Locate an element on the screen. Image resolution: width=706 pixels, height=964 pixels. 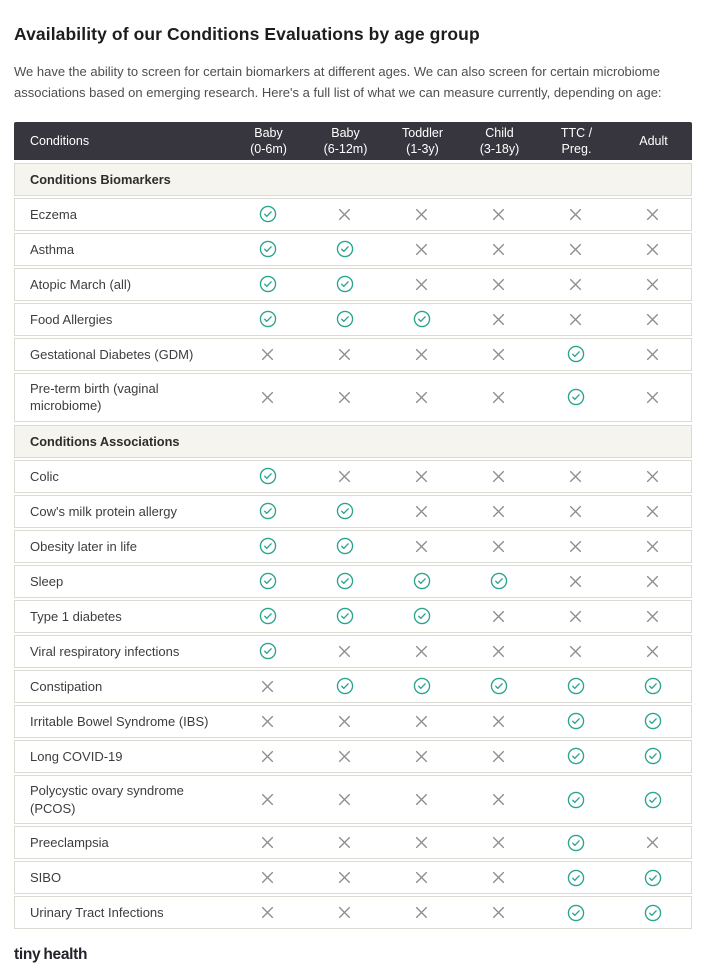
table-row: Viral respiratory infections is located at coordinates (353, 651).